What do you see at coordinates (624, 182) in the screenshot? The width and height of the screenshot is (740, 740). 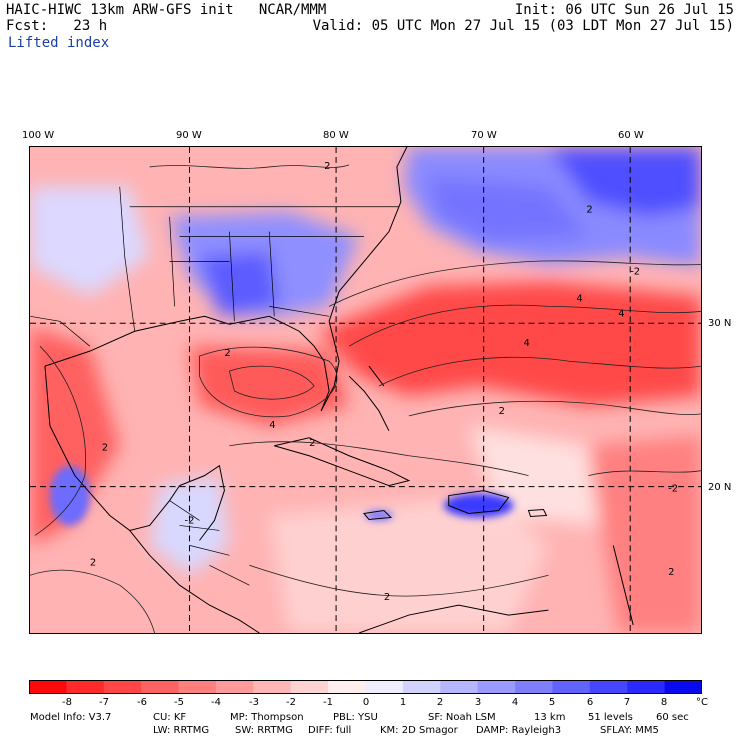 I see `stable-region-atlantic-core` at bounding box center [624, 182].